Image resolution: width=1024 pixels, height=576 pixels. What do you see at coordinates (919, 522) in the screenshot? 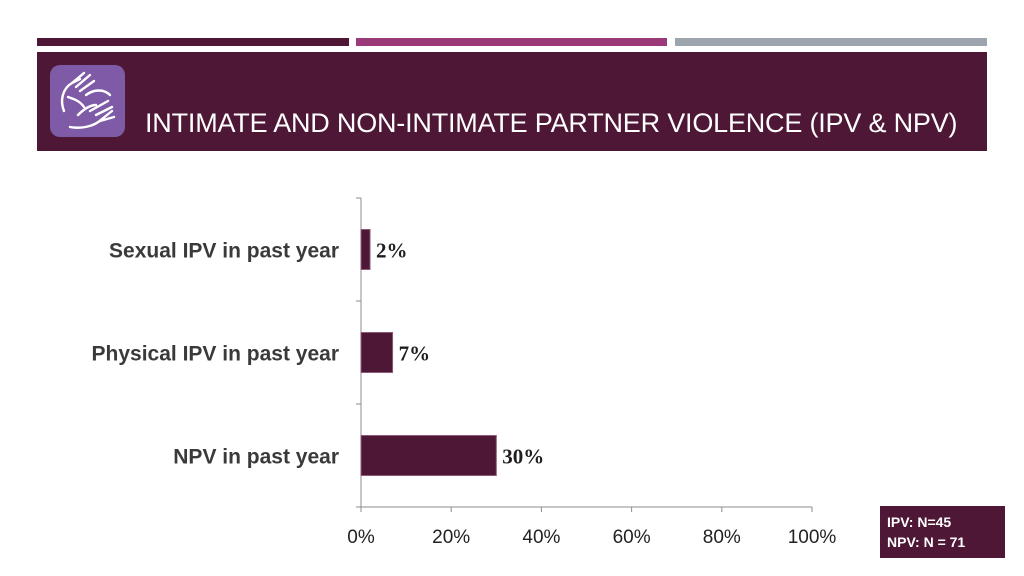
I see `note-line-ipv: IPV: N=45` at bounding box center [919, 522].